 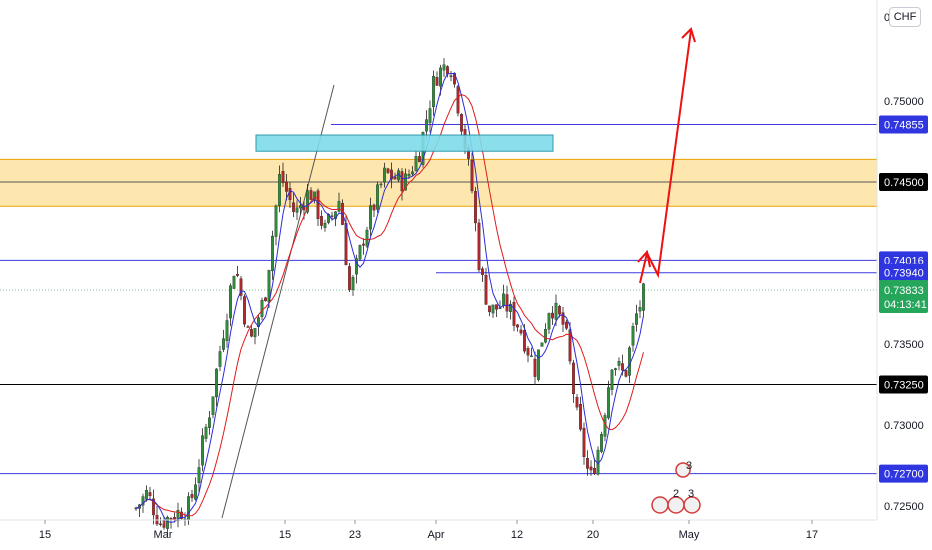 I want to click on y-tick-label: 0.72500, so click(x=904, y=507).